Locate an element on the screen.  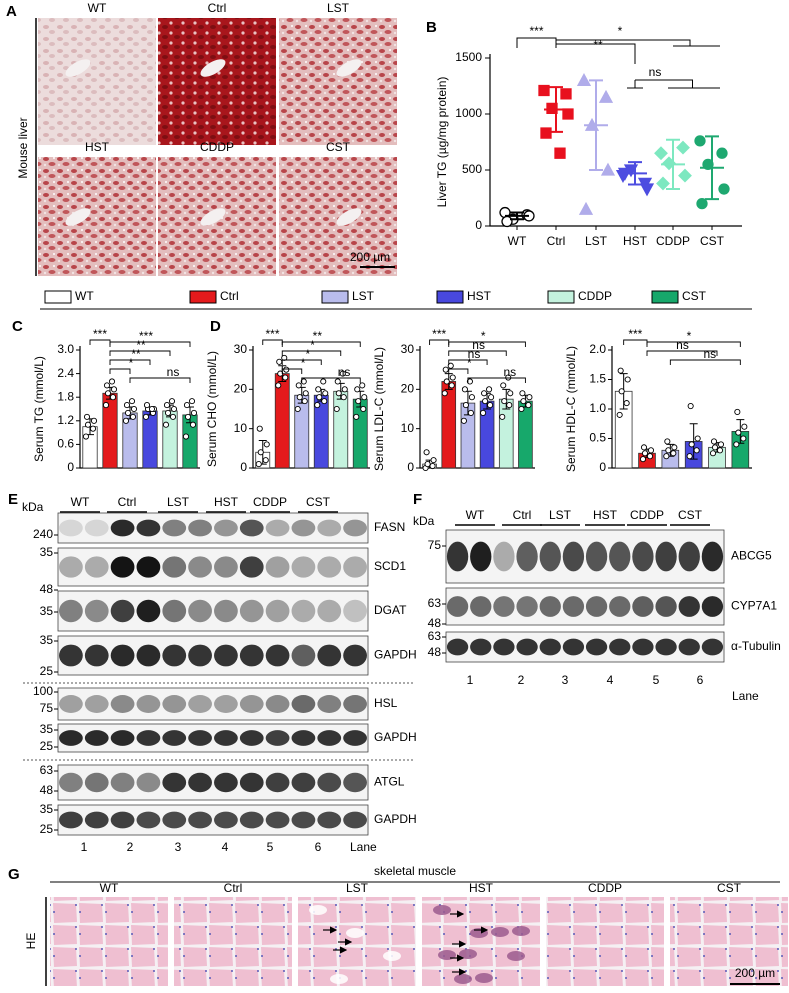
marker-label: 240 is located at coordinates (43, 534).